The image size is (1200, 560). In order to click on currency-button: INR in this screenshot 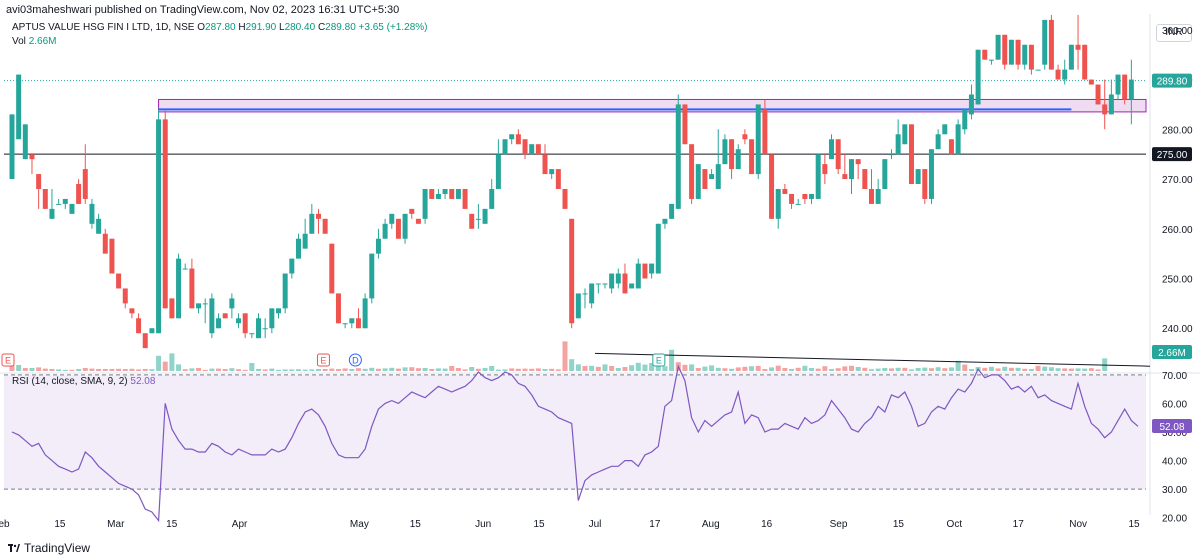, I will do `click(1174, 33)`.